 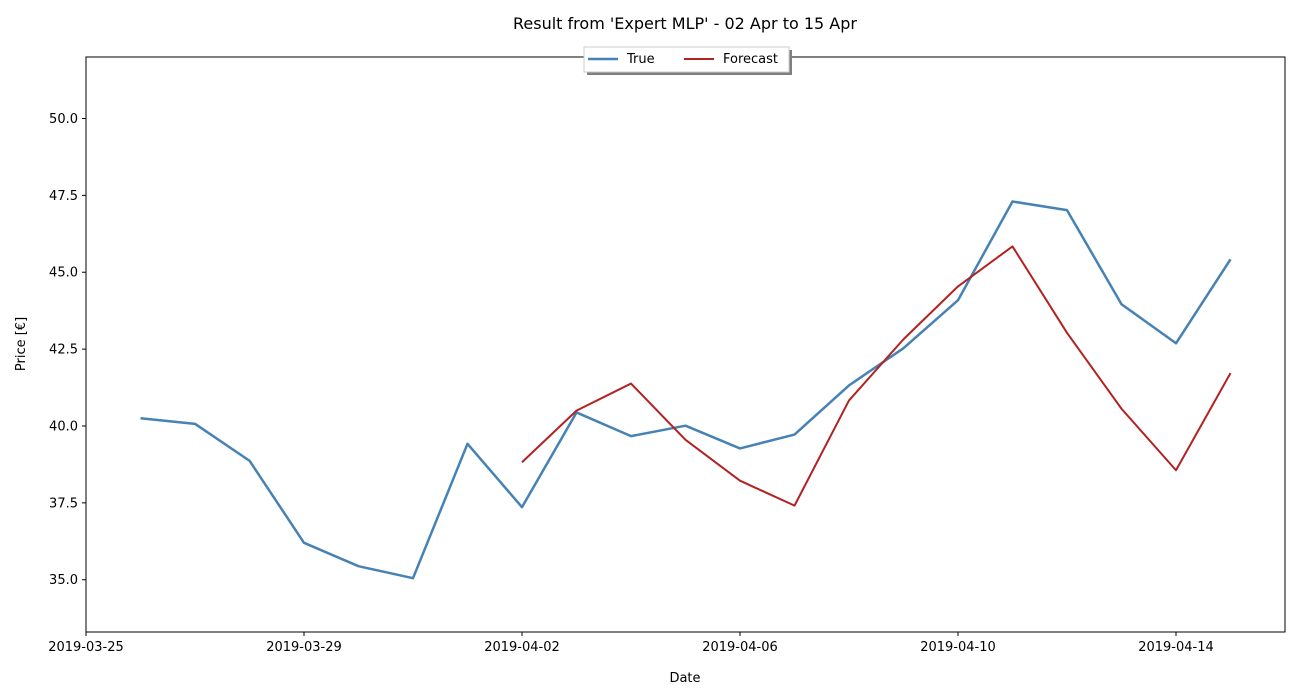 I want to click on legend-label-true: True, so click(x=640, y=59).